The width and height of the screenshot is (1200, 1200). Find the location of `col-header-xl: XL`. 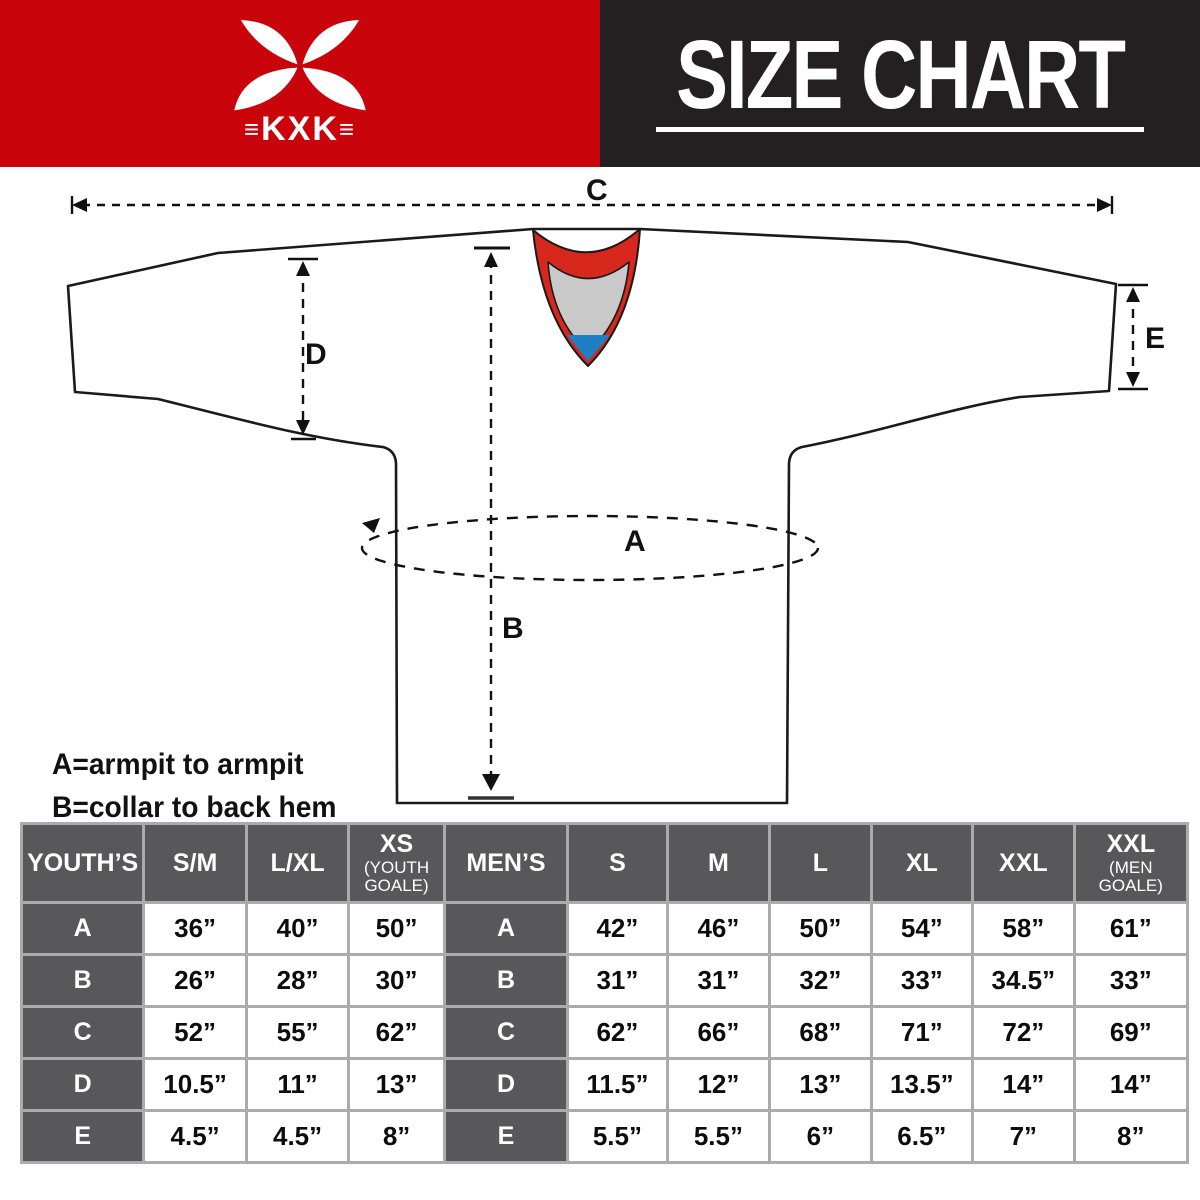

col-header-xl: XL is located at coordinates (922, 863).